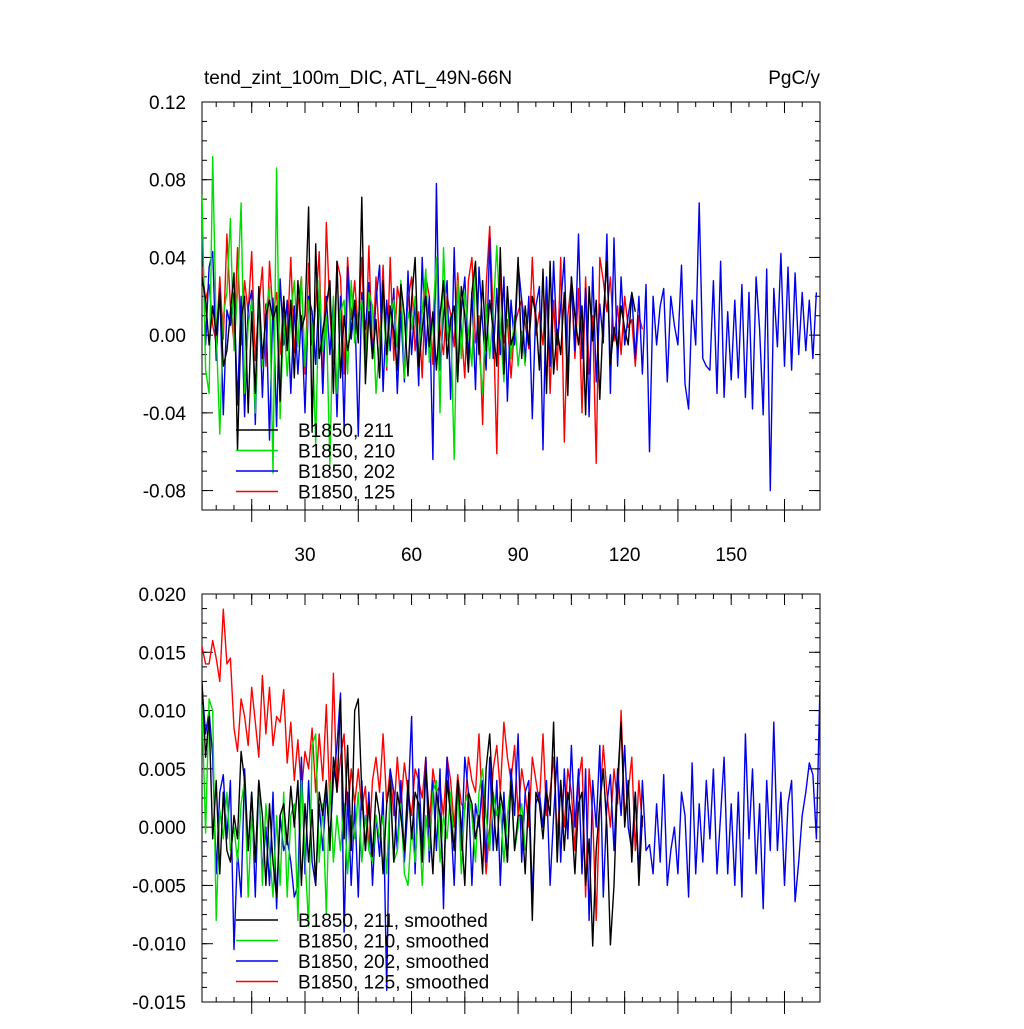 Image resolution: width=1024 pixels, height=1029 pixels. I want to click on legend-label: B1850, 210, smoothed, so click(393, 942).